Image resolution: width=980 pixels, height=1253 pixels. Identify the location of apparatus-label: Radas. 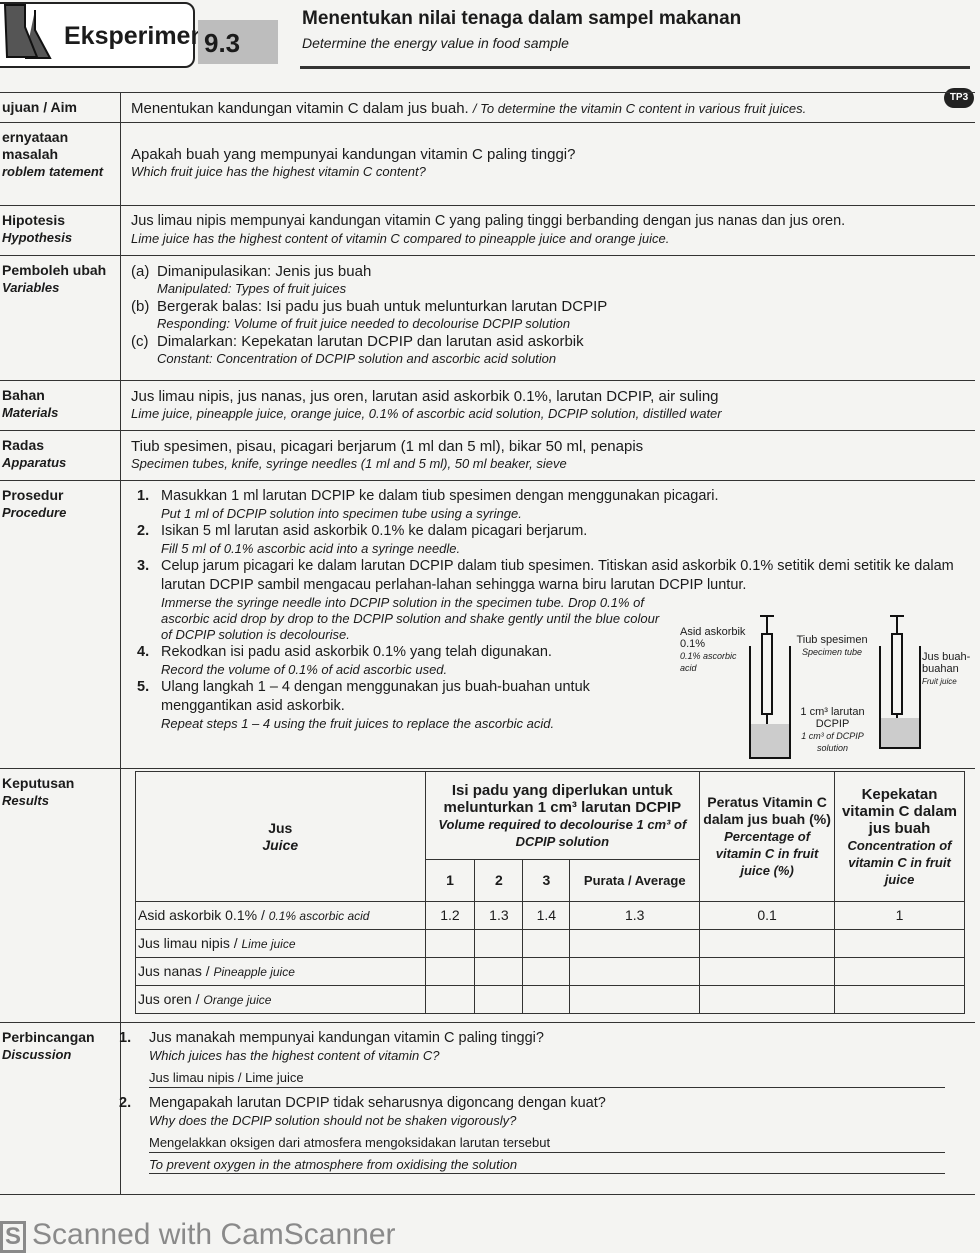
(23, 445).